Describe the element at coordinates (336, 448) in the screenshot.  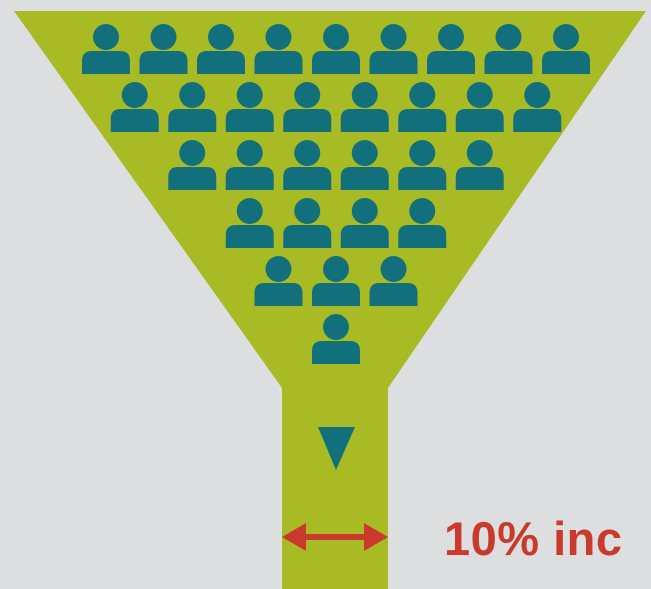
I see `down-triangle-icon` at that location.